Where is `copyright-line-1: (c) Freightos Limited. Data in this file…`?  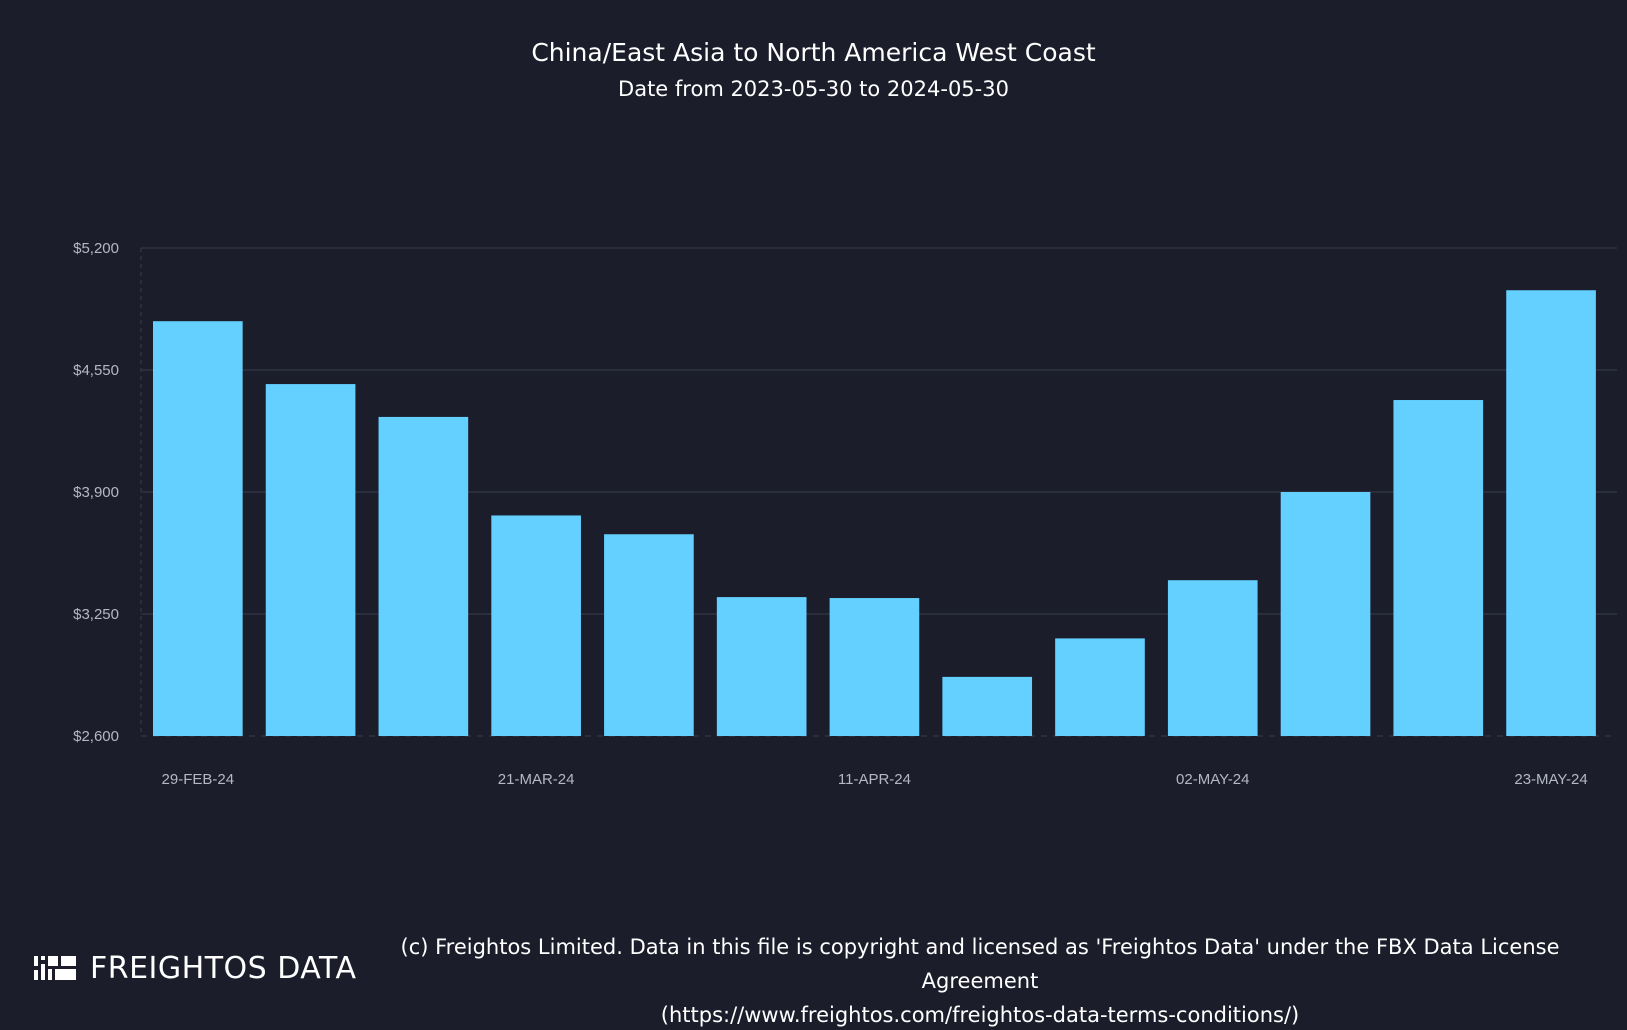
copyright-line-1: (c) Freightos Limited. Data in this file… is located at coordinates (980, 964).